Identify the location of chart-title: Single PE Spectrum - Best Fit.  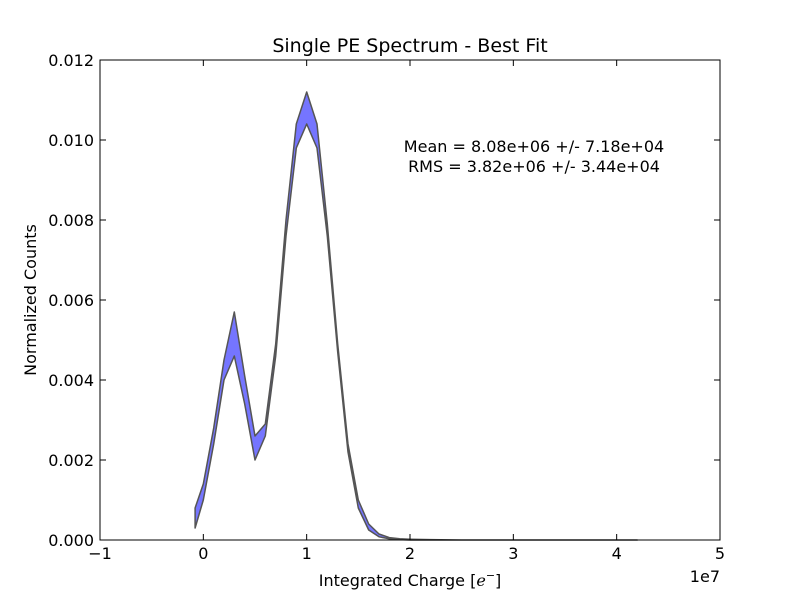
(409, 46).